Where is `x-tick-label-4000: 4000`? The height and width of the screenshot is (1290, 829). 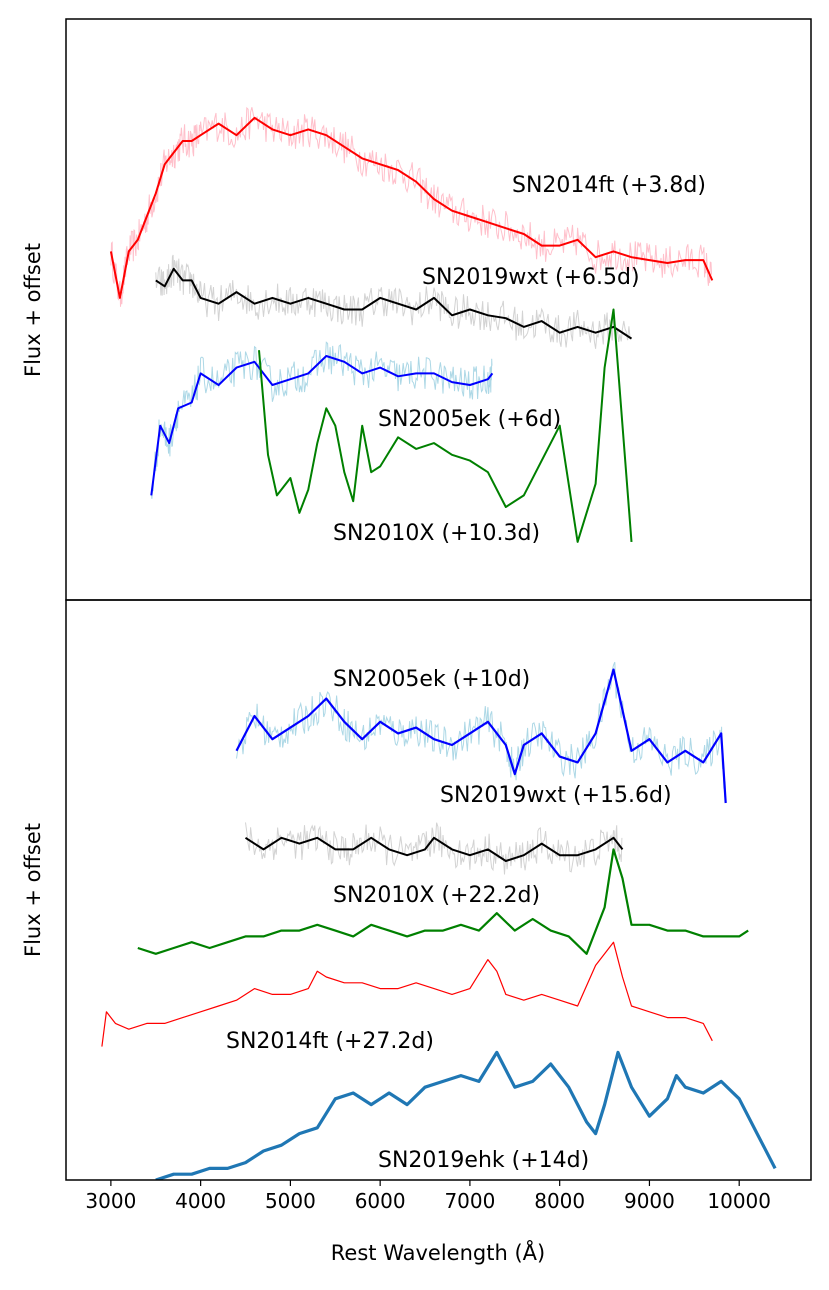
x-tick-label-4000: 4000 is located at coordinates (200, 1201).